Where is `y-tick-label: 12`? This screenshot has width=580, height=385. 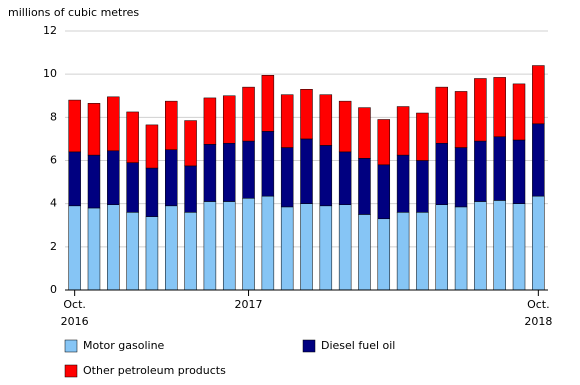 y-tick-label: 12 is located at coordinates (50, 30).